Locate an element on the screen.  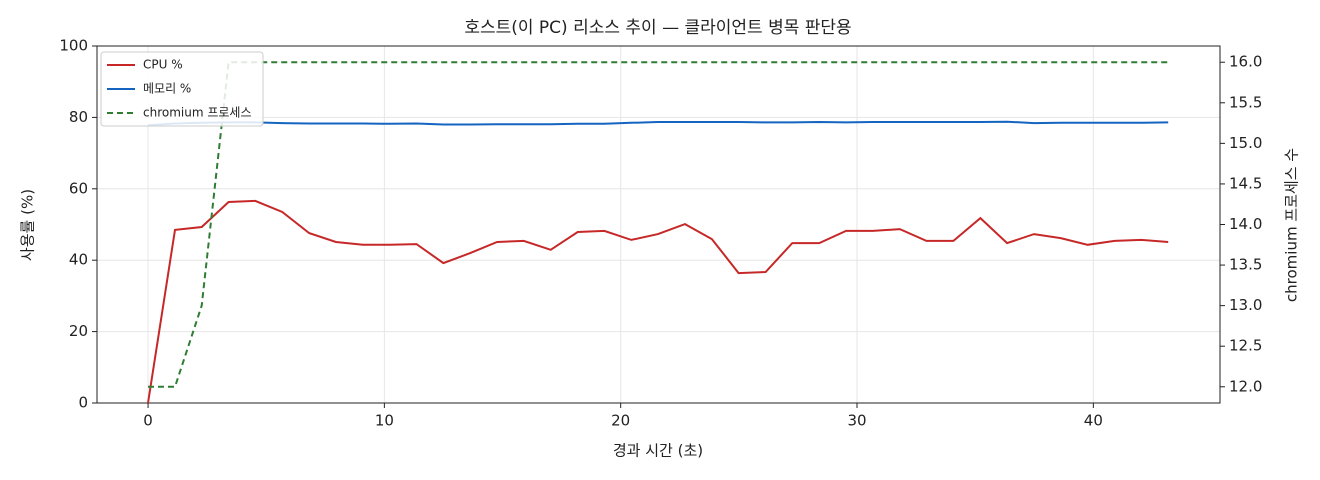
y-tick-label: 0 is located at coordinates (83, 403).